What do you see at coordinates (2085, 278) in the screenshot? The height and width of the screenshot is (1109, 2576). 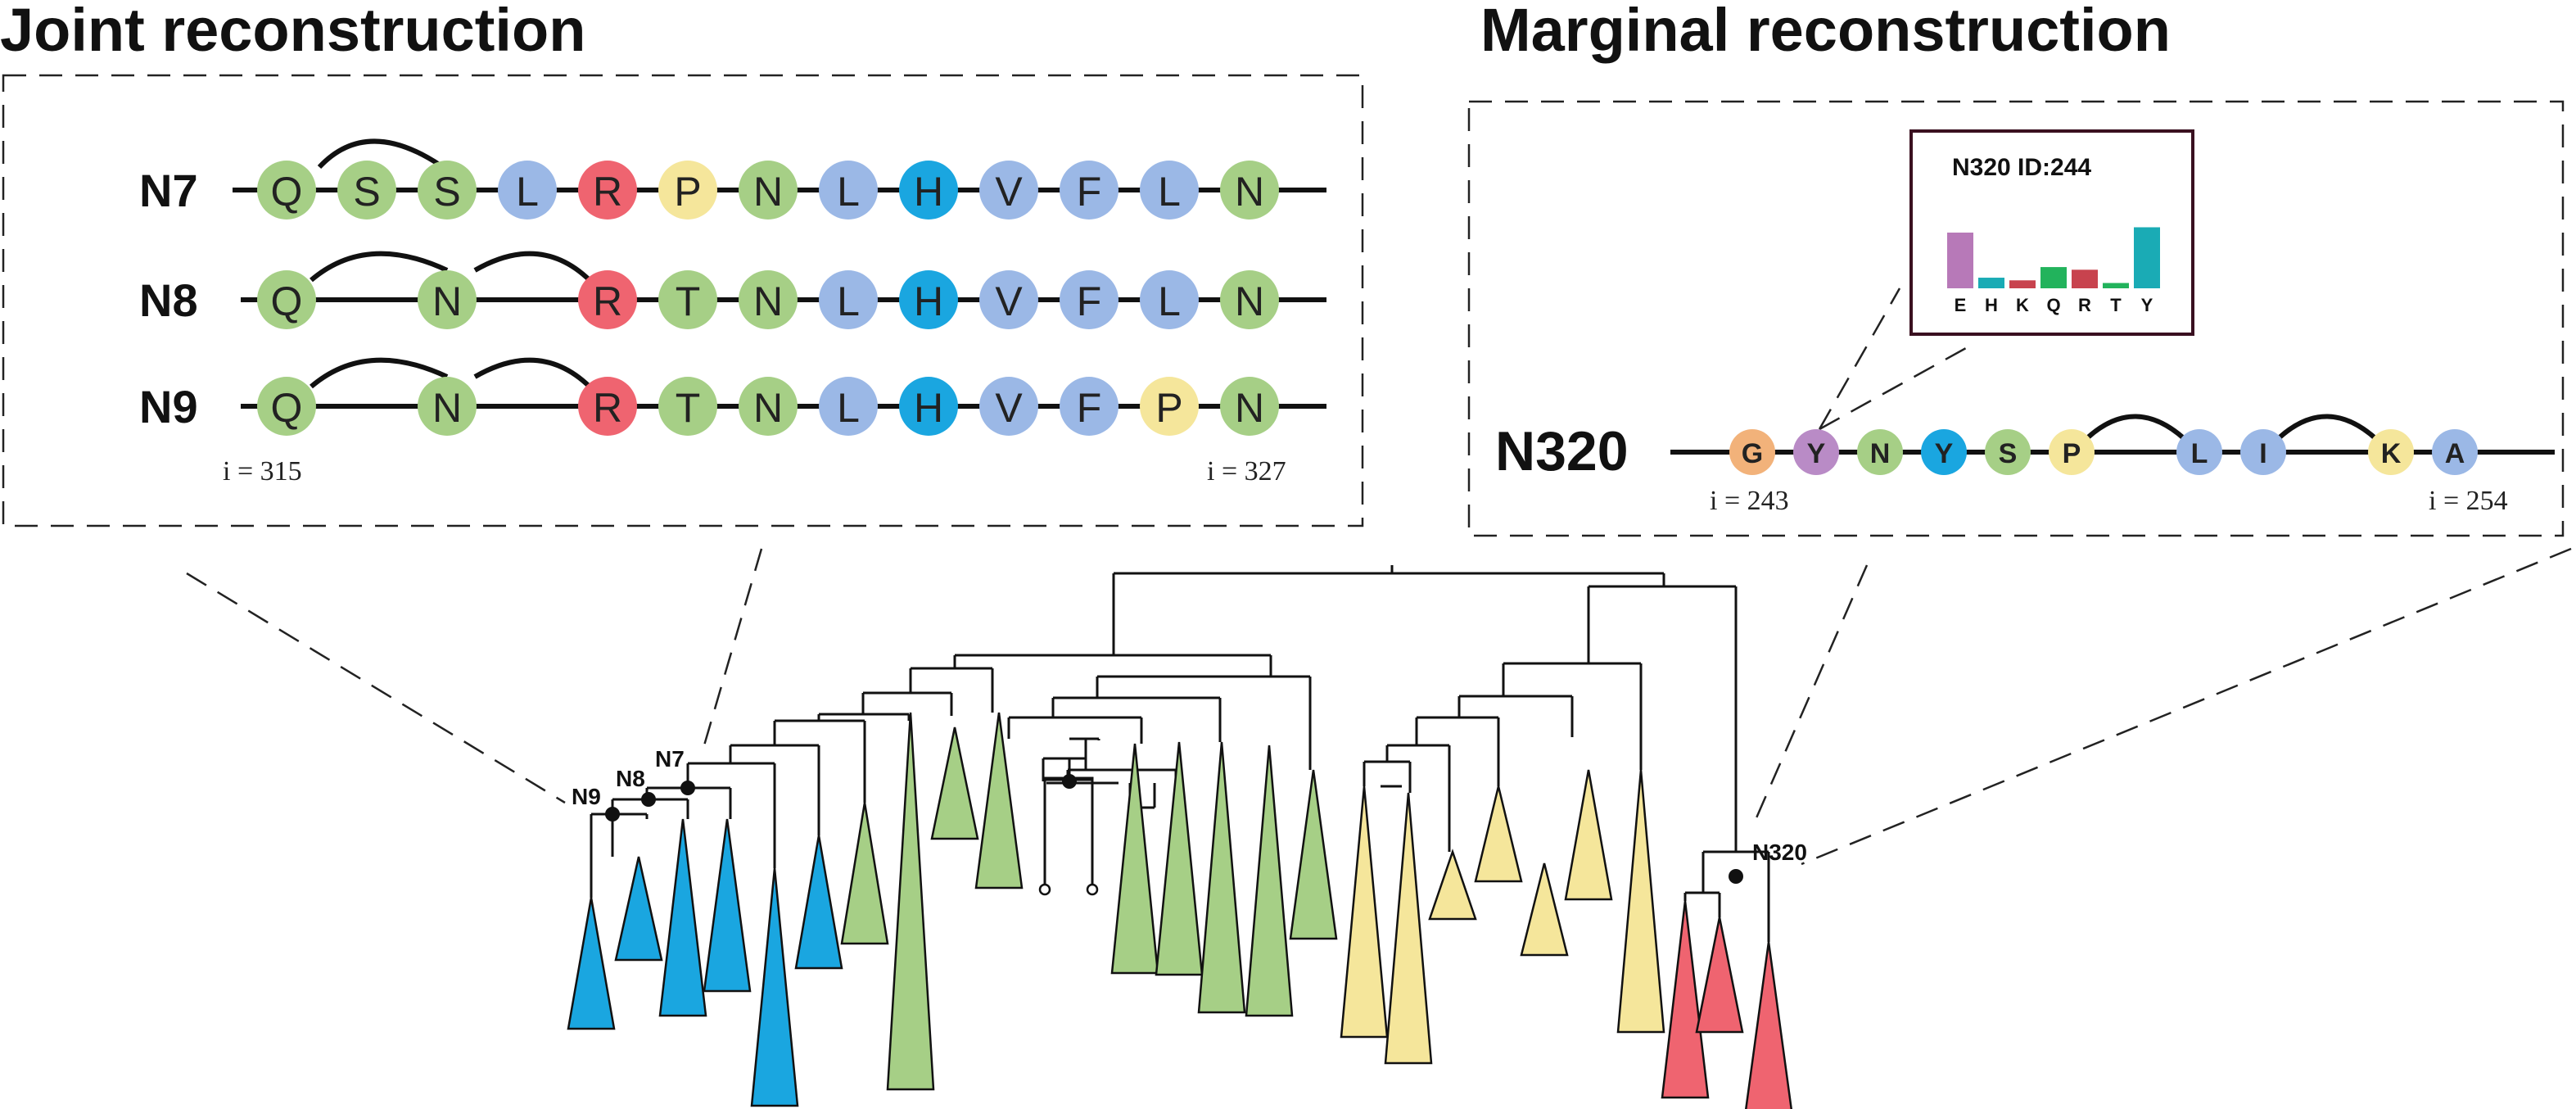 I see `inset-bar-r` at bounding box center [2085, 278].